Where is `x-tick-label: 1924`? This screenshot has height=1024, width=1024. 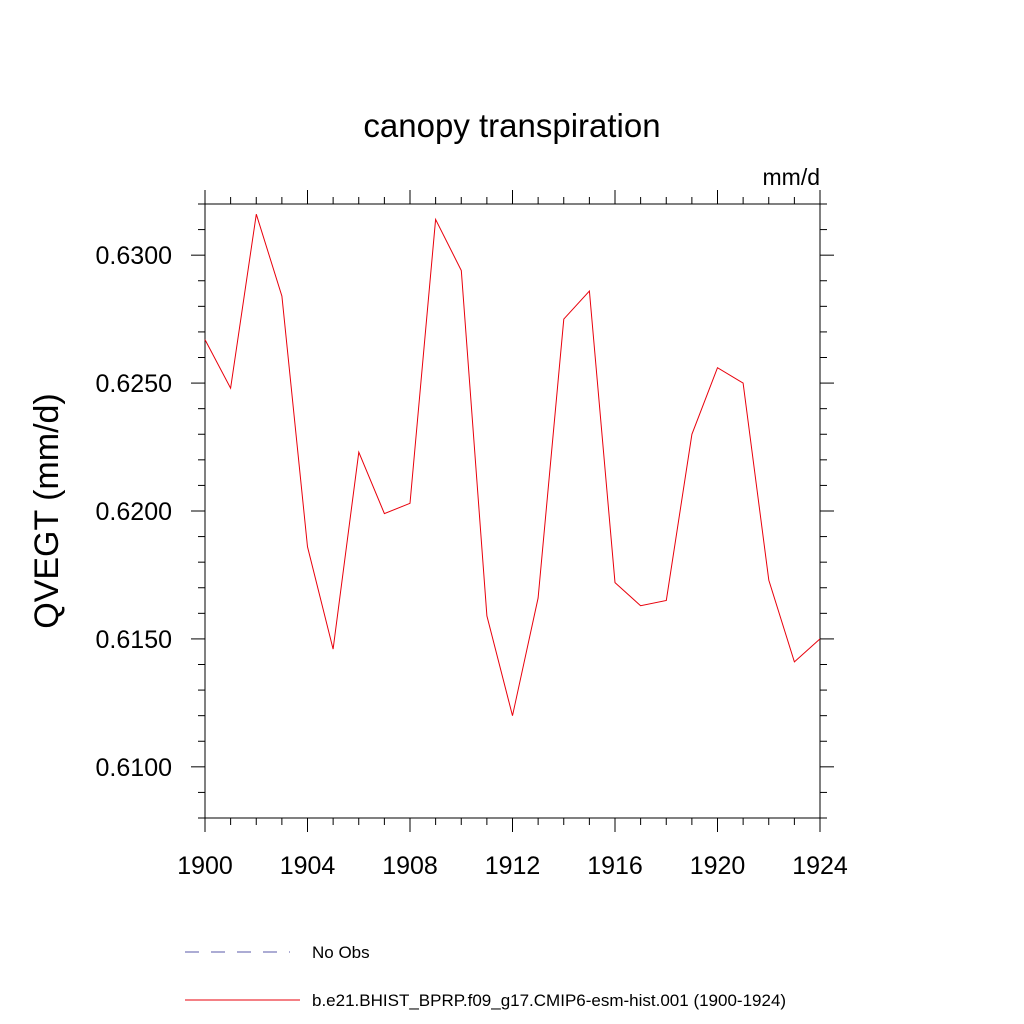 x-tick-label: 1924 is located at coordinates (820, 866).